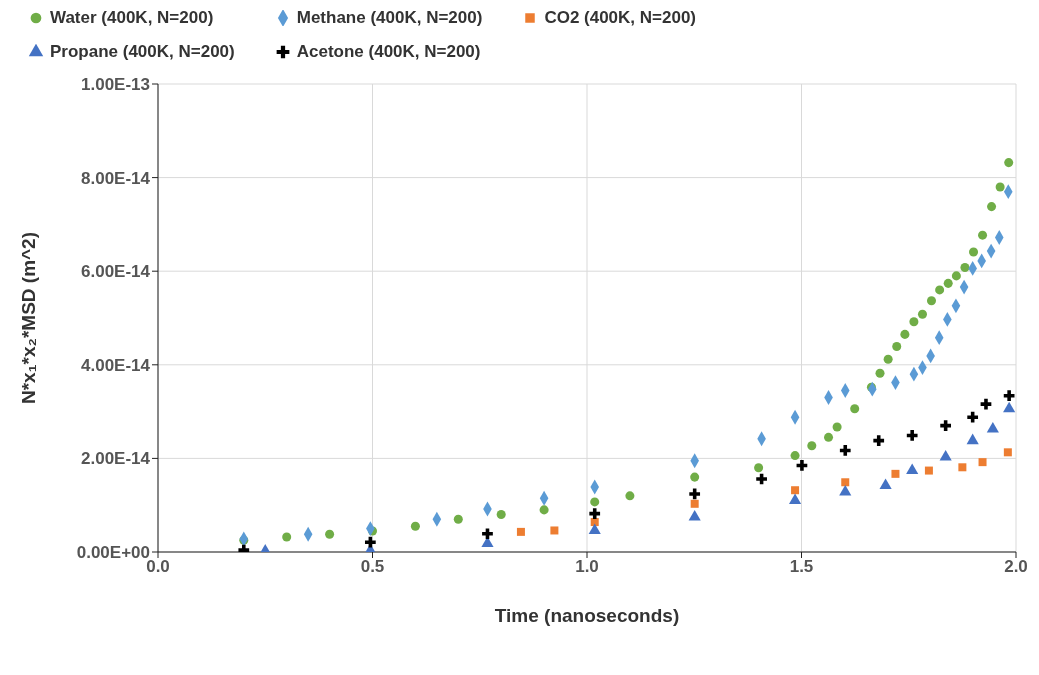  Describe the element at coordinates (158, 567) in the screenshot. I see `x-tick-label: 0.0` at that location.